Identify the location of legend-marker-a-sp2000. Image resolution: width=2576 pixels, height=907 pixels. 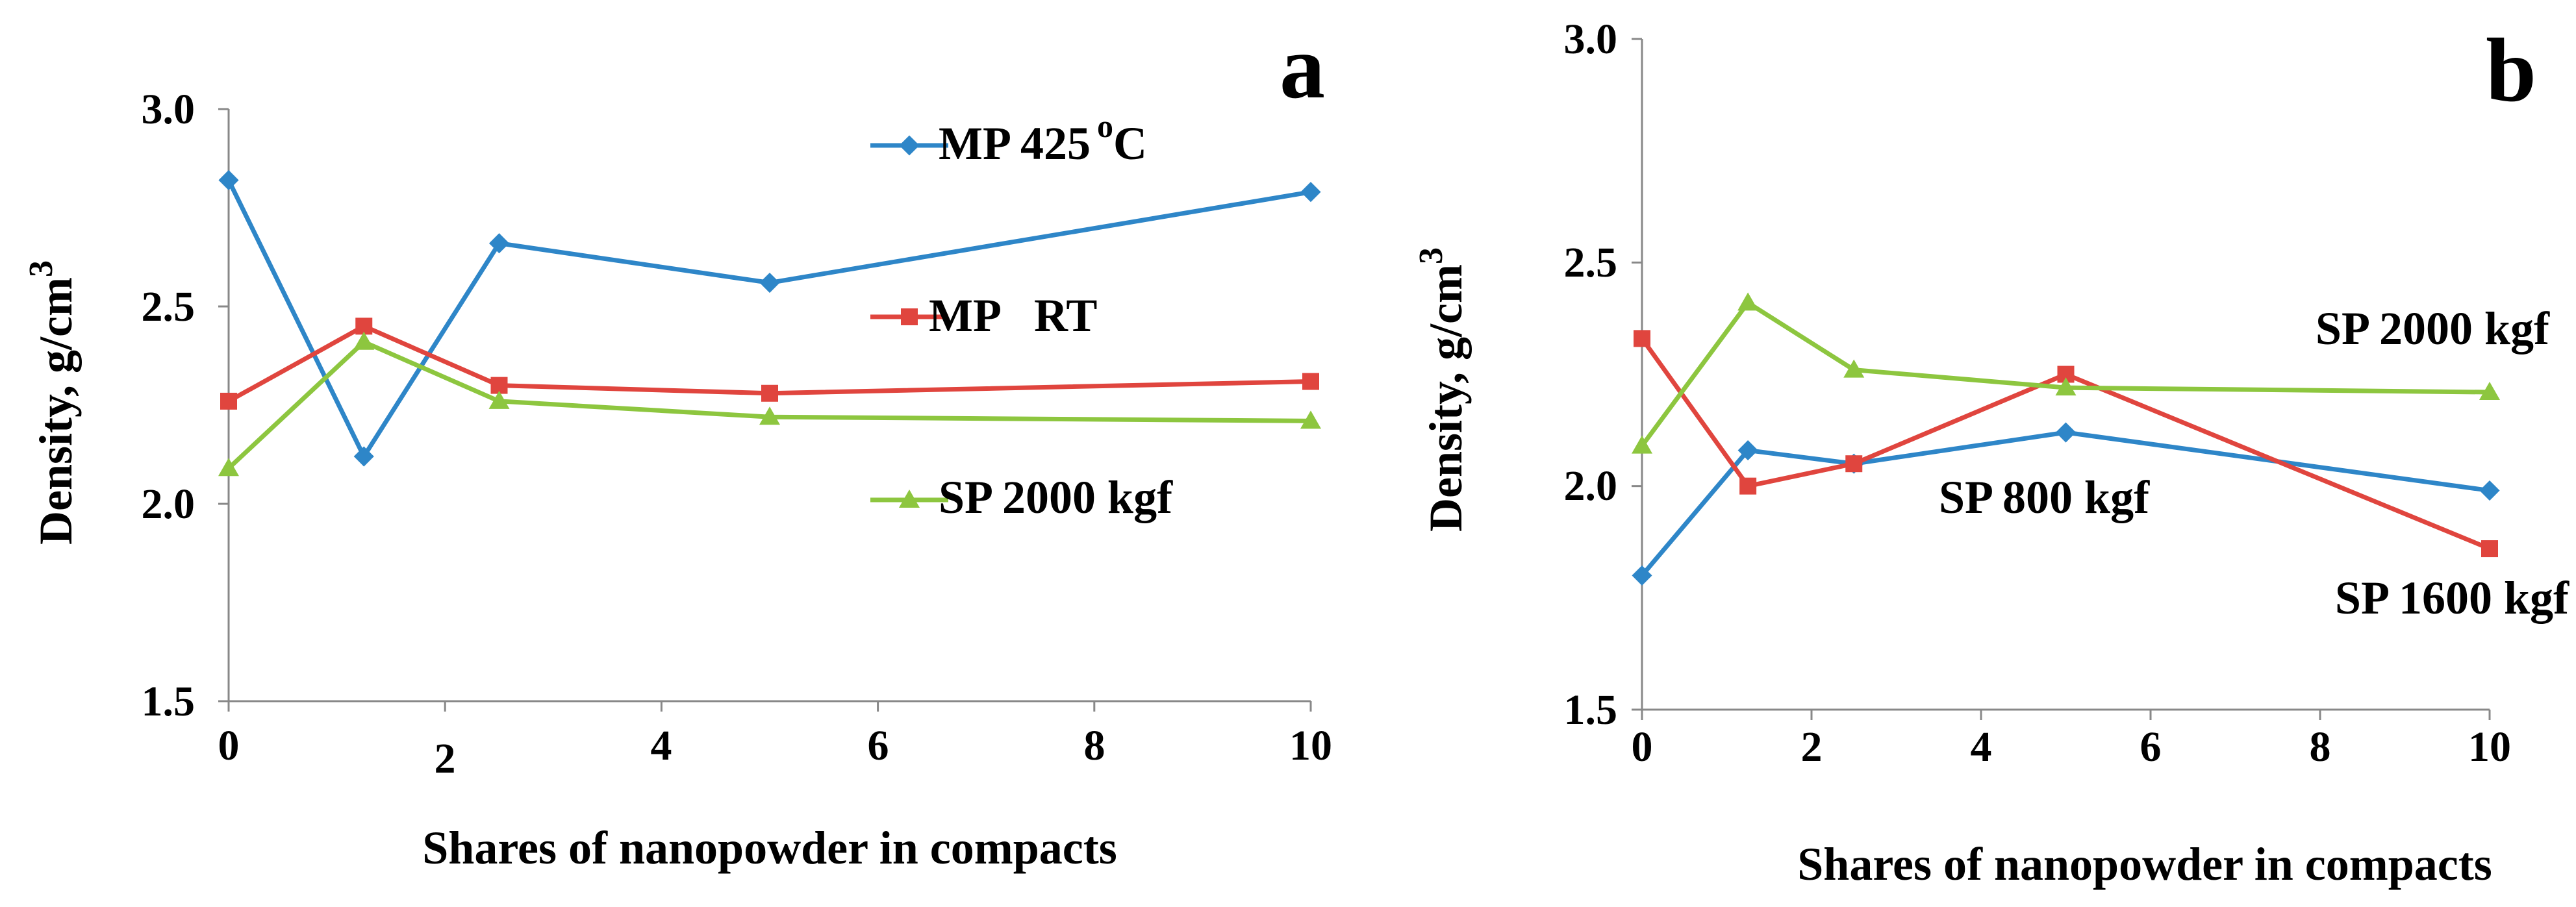
(910, 499).